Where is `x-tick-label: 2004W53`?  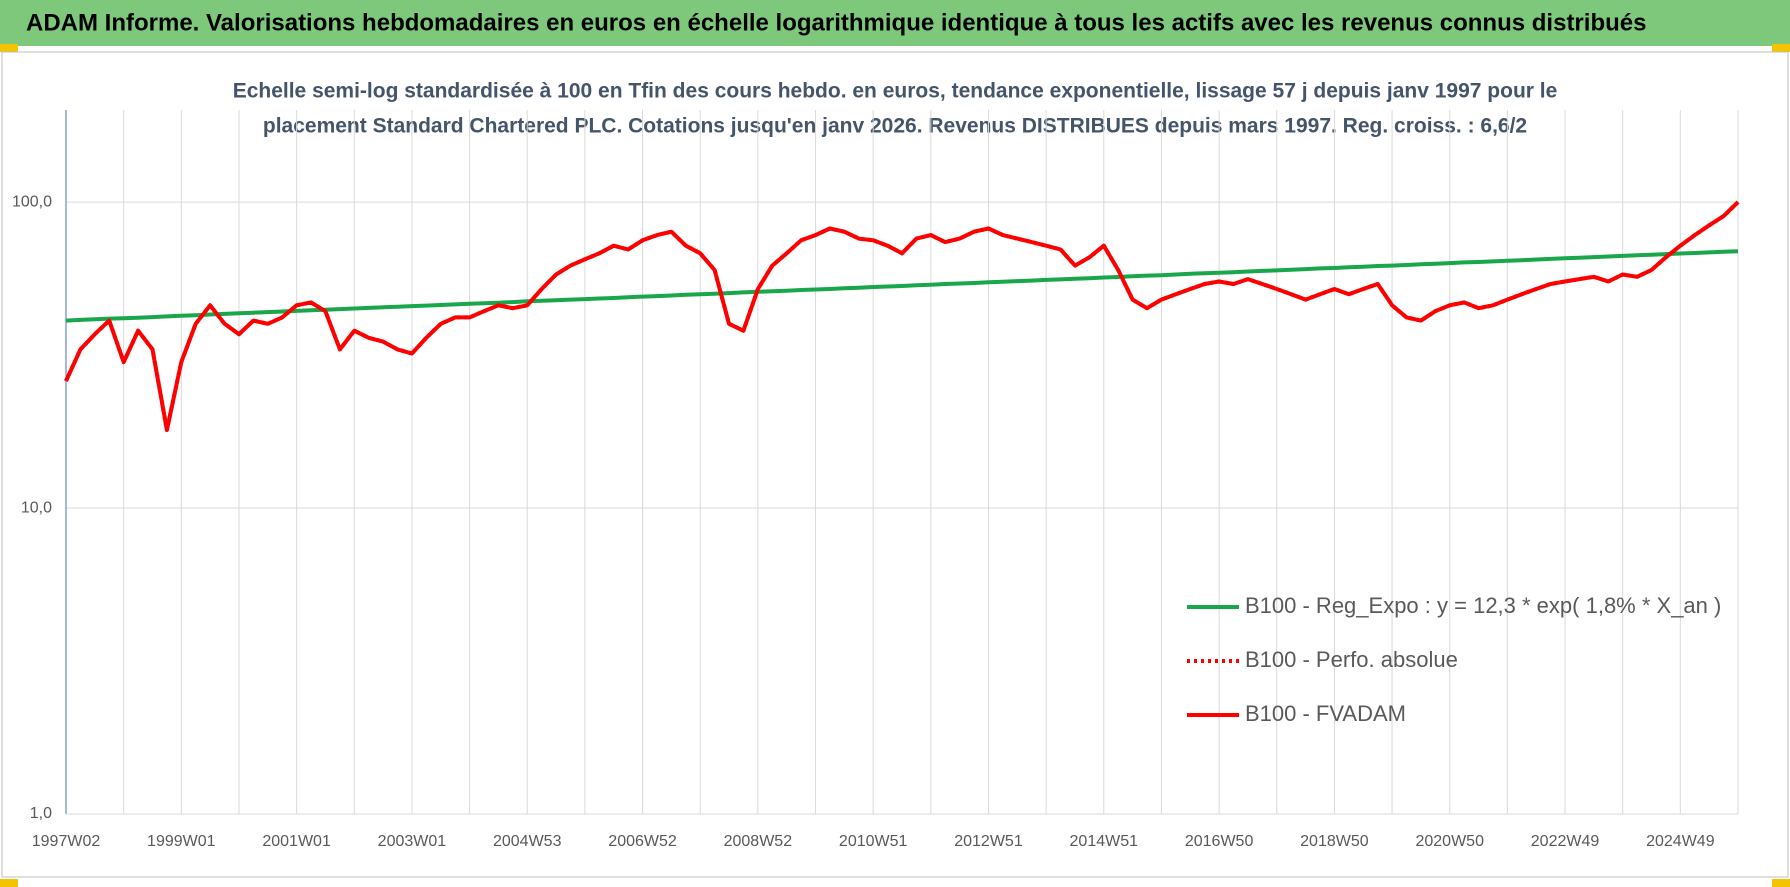 x-tick-label: 2004W53 is located at coordinates (527, 841).